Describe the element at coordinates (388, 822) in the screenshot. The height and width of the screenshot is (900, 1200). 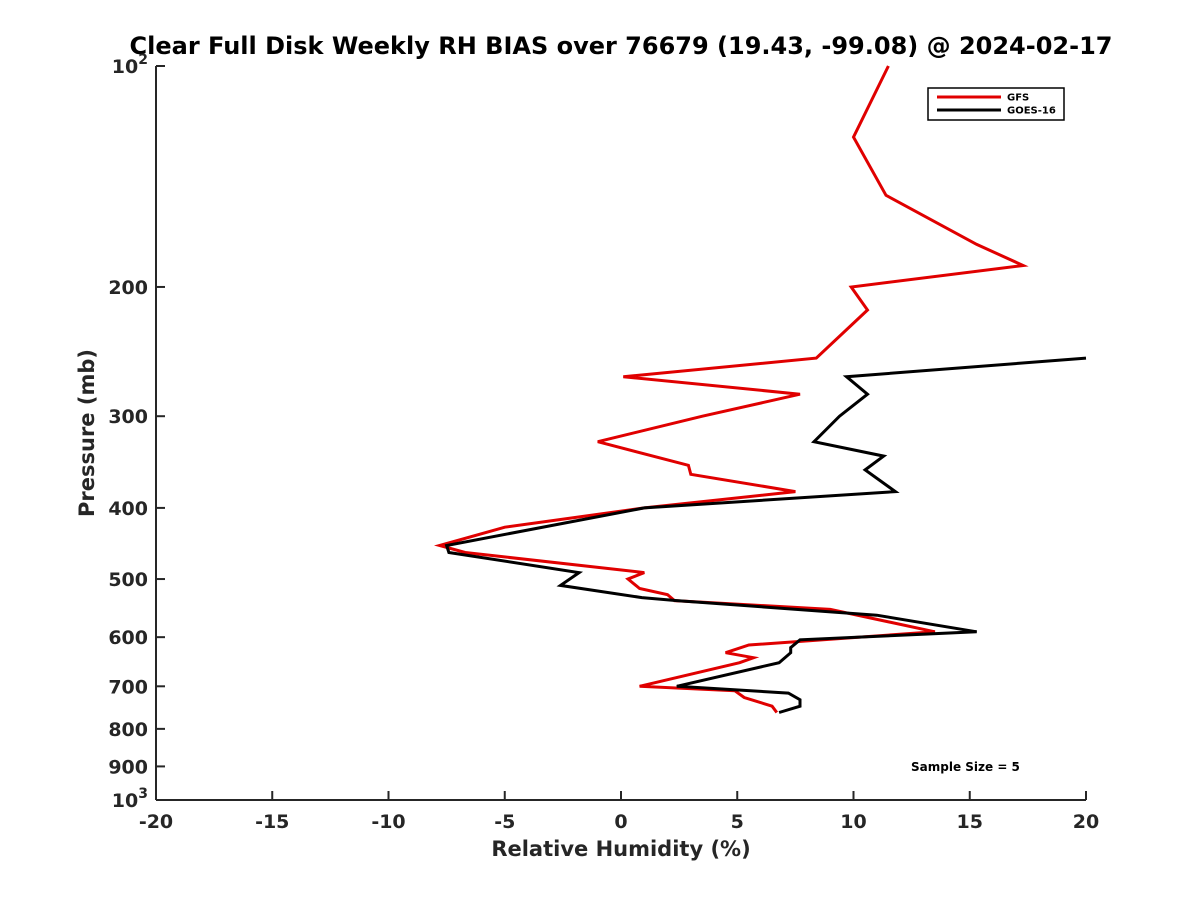
I see `x-tick-label: -10` at that location.